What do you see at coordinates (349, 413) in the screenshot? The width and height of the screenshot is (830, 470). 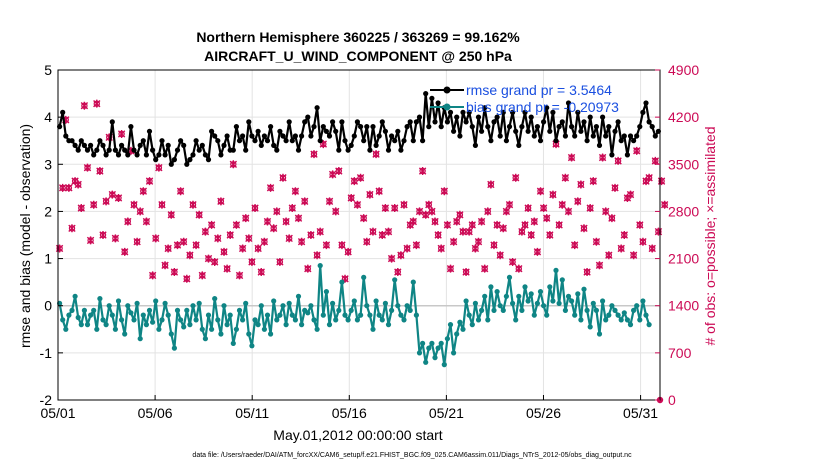 I see `x-tick-label: 05/16` at bounding box center [349, 413].